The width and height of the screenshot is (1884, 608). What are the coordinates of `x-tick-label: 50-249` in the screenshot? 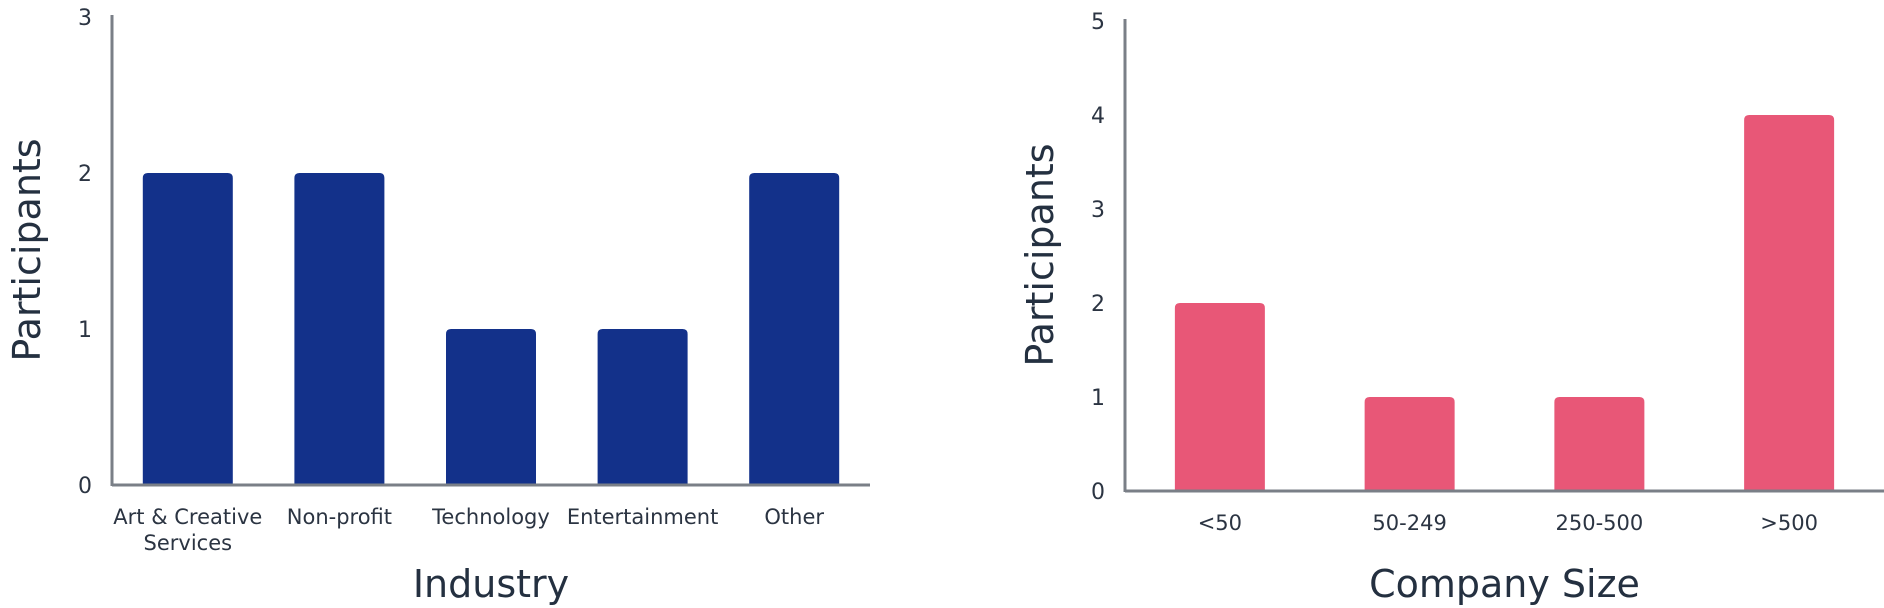 It's located at (1409, 523).